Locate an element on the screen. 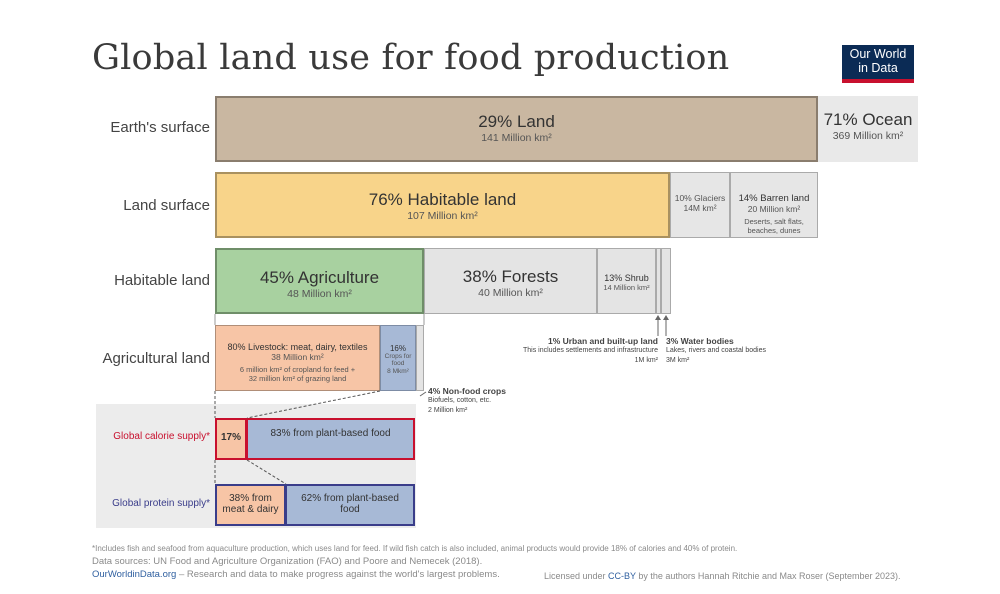 This screenshot has height=594, width=1000. label-land-area: 141 Million km² is located at coordinates (516, 138).